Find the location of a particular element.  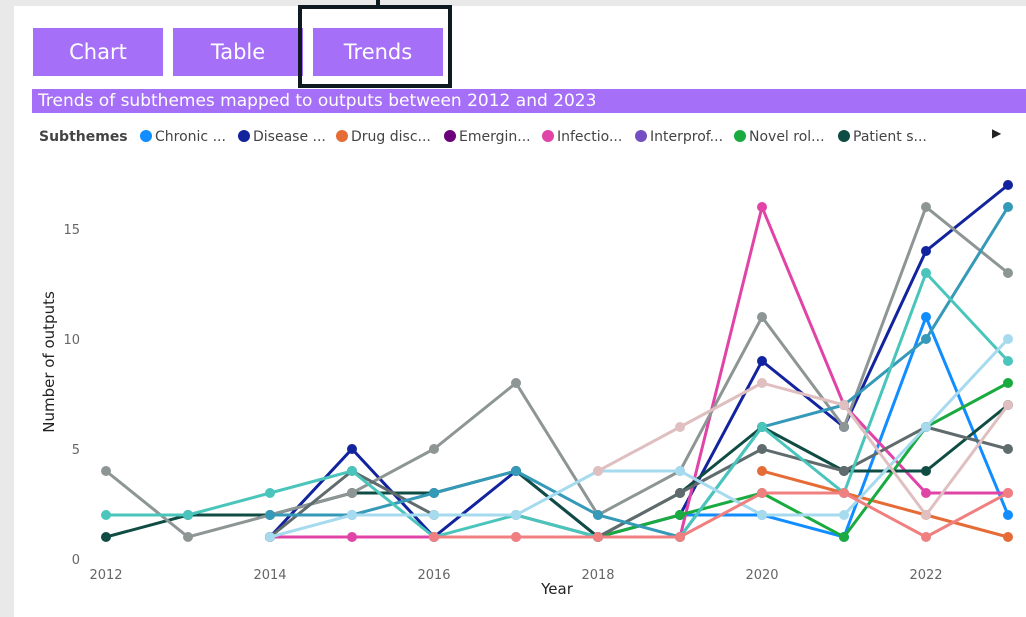

table-tab: Table is located at coordinates (238, 52).